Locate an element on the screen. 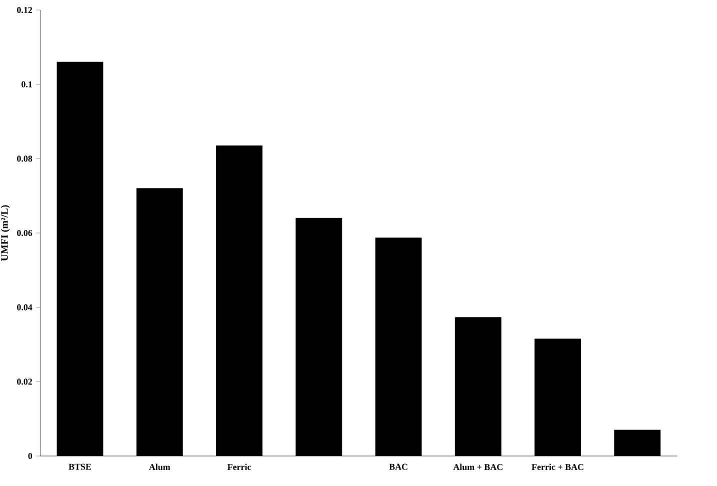 Image resolution: width=717 pixels, height=486 pixels. y-tick-label: 0.1 is located at coordinates (27, 84).